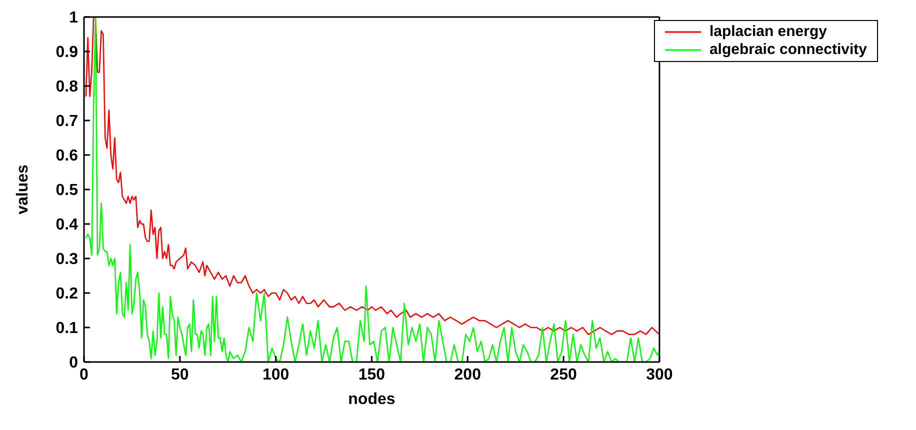 The width and height of the screenshot is (916, 430). I want to click on y-tick-label: 0.7, so click(67, 121).